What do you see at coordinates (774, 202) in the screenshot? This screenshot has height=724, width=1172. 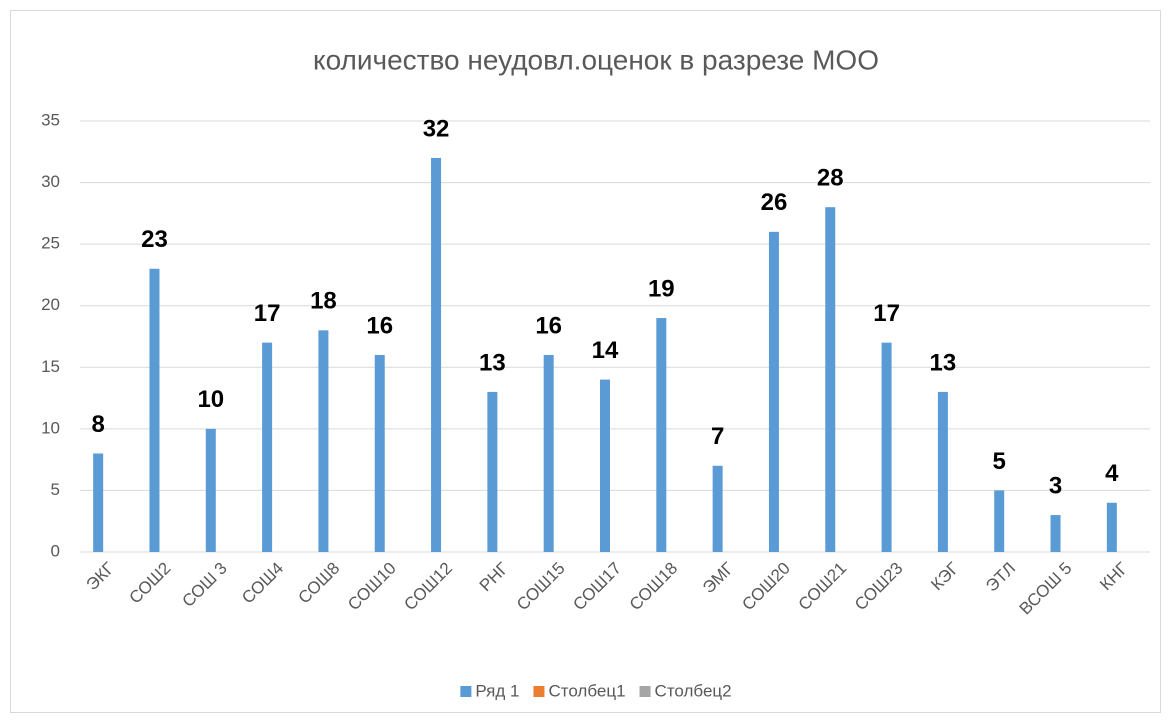 I see `data-label: 26` at bounding box center [774, 202].